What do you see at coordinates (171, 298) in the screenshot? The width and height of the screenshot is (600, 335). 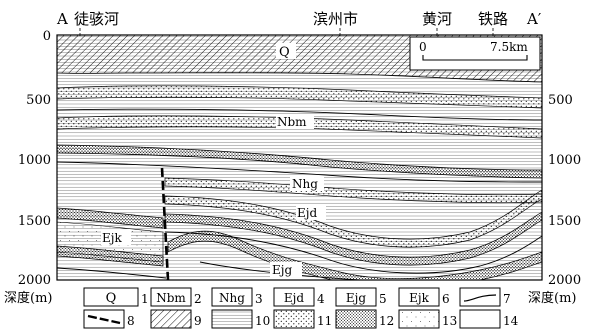 I see `legend-symbol-nbm: Nbm` at bounding box center [171, 298].